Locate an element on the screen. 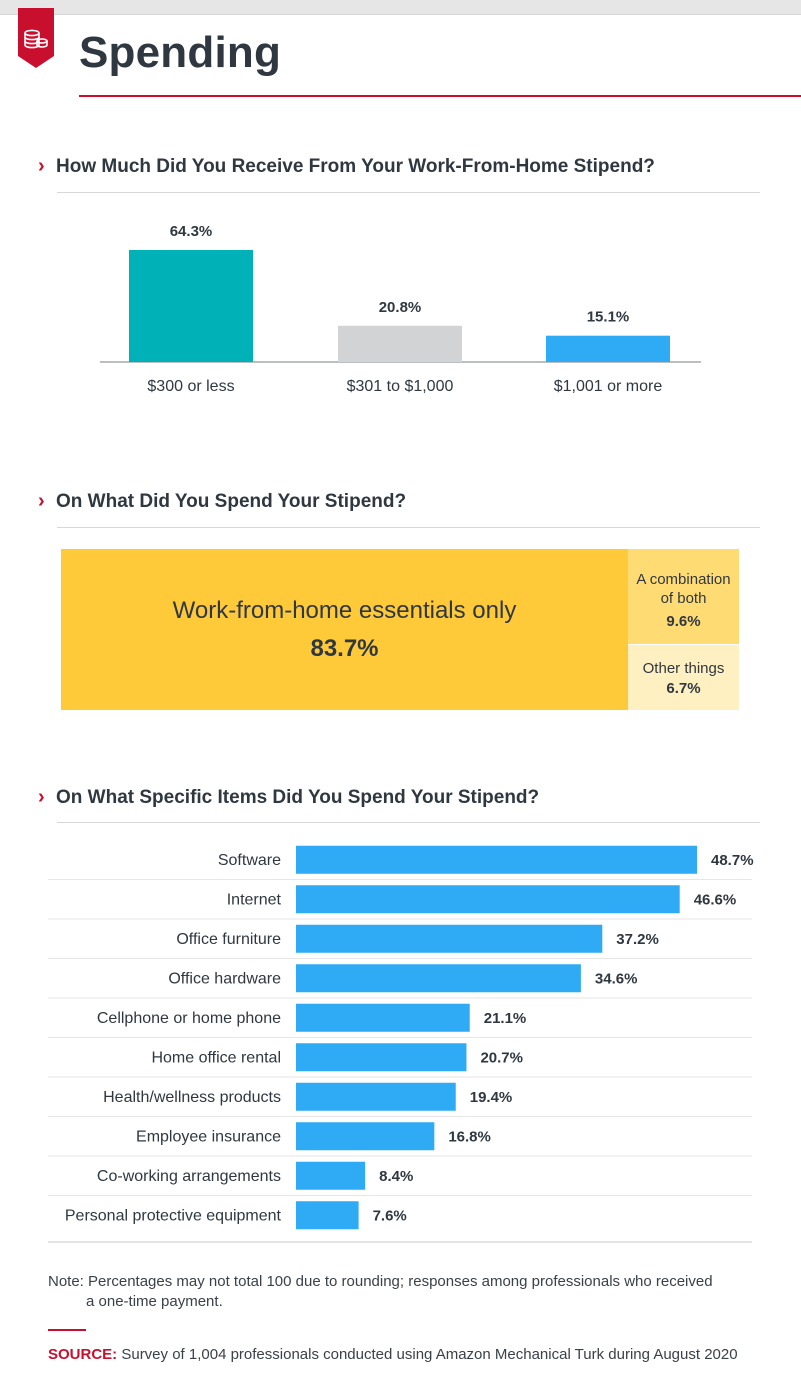 The width and height of the screenshot is (801, 1396). coins-stack-icon is located at coordinates (36, 38).